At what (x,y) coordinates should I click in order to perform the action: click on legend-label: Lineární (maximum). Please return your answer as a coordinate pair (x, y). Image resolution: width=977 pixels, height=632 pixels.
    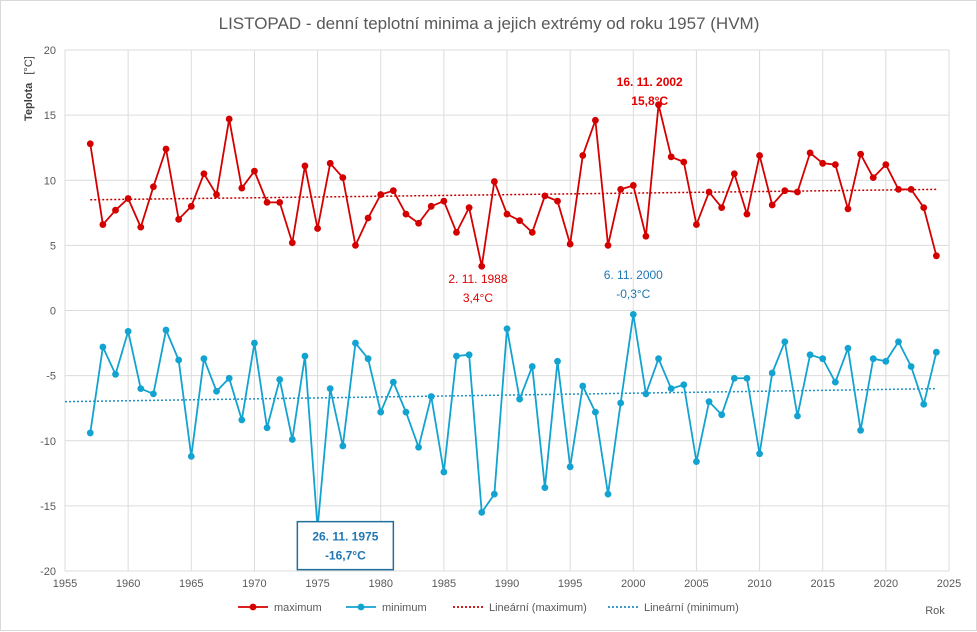
    Looking at the image, I should click on (538, 608).